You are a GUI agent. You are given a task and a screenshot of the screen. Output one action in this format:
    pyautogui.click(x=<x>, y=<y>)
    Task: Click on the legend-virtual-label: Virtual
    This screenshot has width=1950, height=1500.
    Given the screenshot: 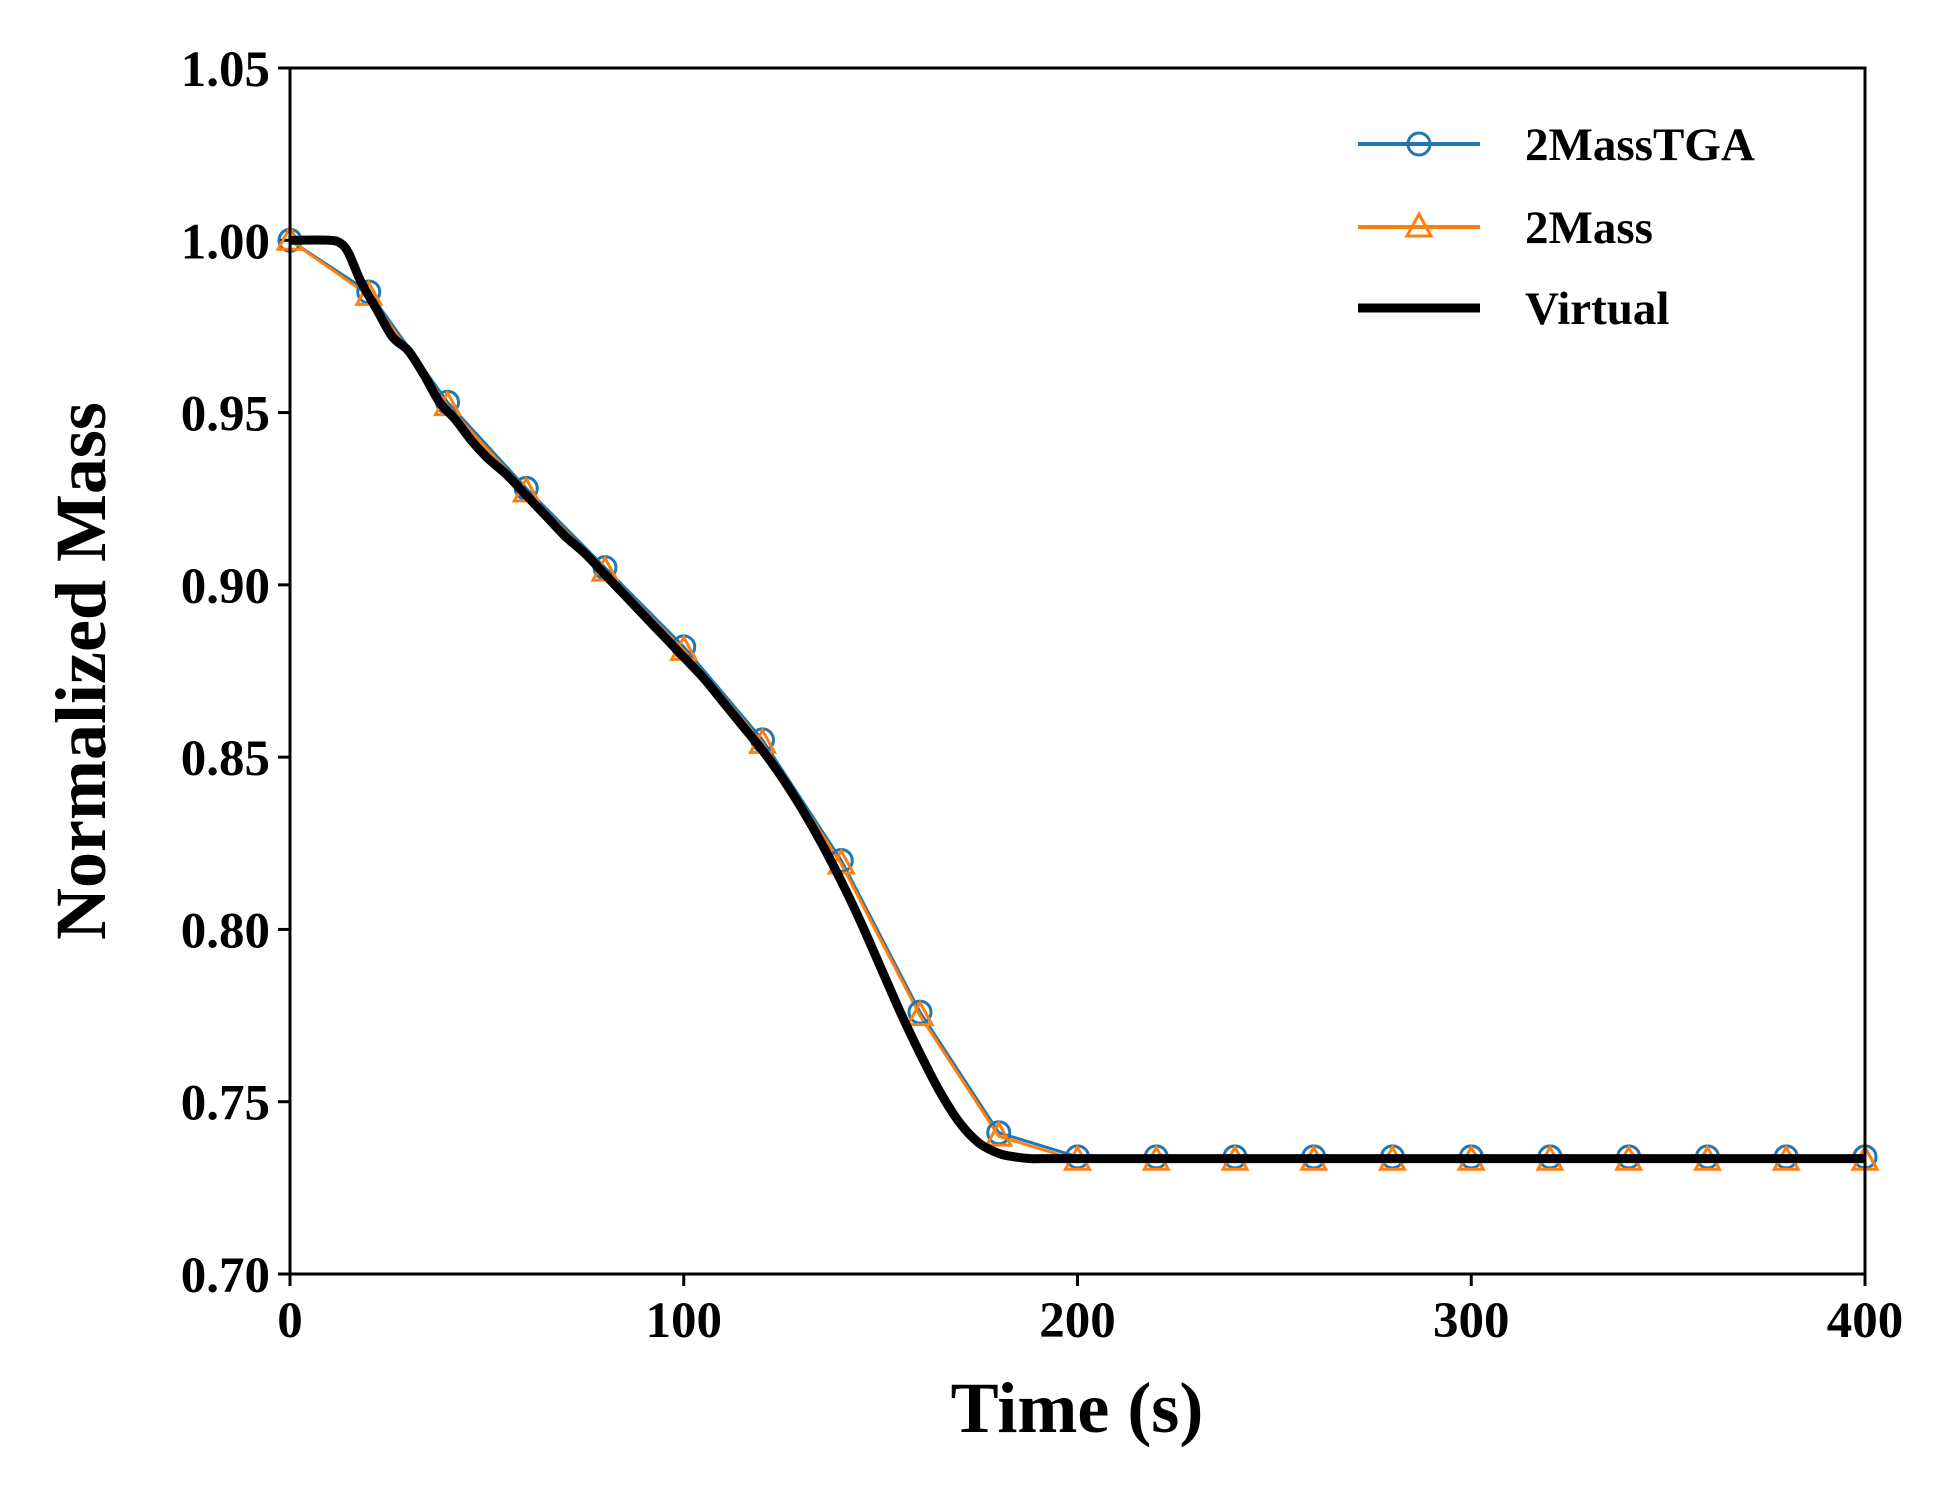 What is the action you would take?
    pyautogui.click(x=1597, y=309)
    